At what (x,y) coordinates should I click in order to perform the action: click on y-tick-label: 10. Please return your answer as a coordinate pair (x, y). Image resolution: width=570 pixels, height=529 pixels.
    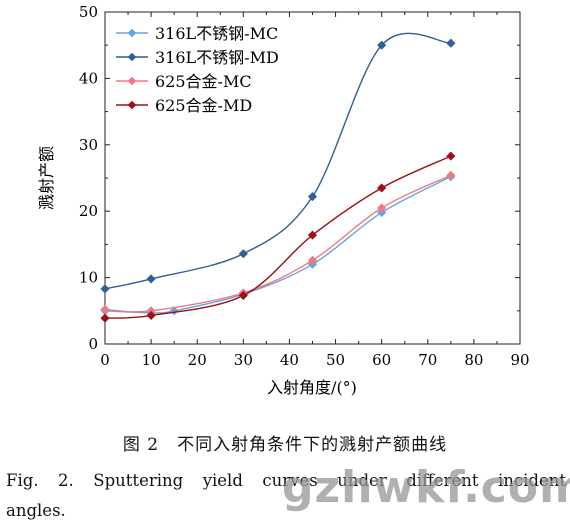
    Looking at the image, I should click on (88, 278).